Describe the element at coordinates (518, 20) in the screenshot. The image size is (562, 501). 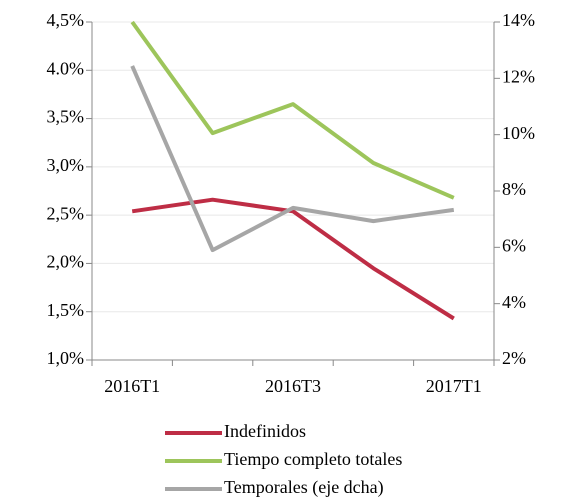
I see `y2-tick-label: 14%` at that location.